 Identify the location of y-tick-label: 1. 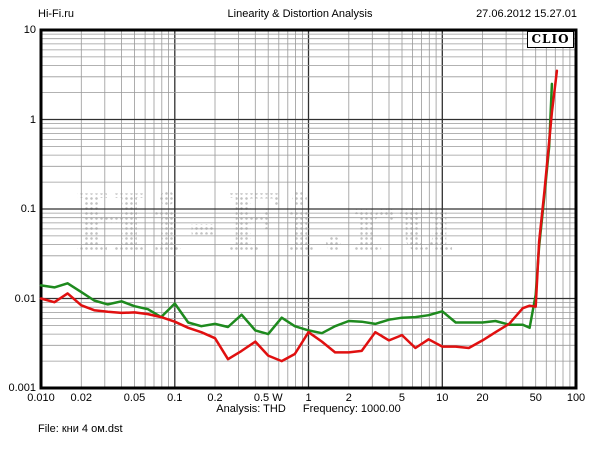
(32, 119).